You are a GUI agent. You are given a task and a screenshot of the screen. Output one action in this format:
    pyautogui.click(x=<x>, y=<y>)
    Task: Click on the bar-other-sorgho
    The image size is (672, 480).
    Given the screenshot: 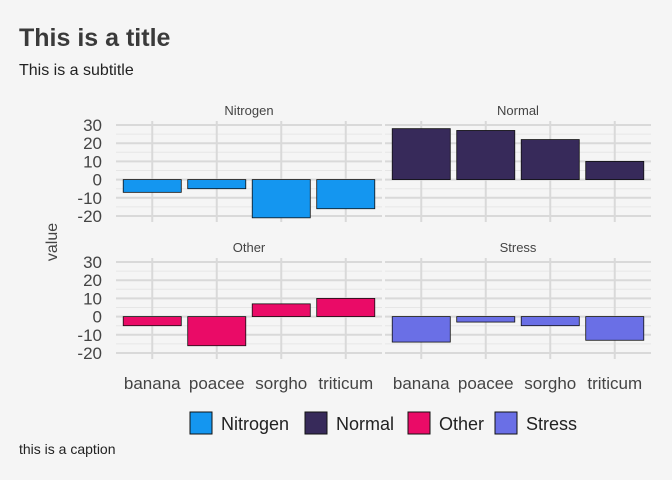 What is the action you would take?
    pyautogui.click(x=281, y=310)
    